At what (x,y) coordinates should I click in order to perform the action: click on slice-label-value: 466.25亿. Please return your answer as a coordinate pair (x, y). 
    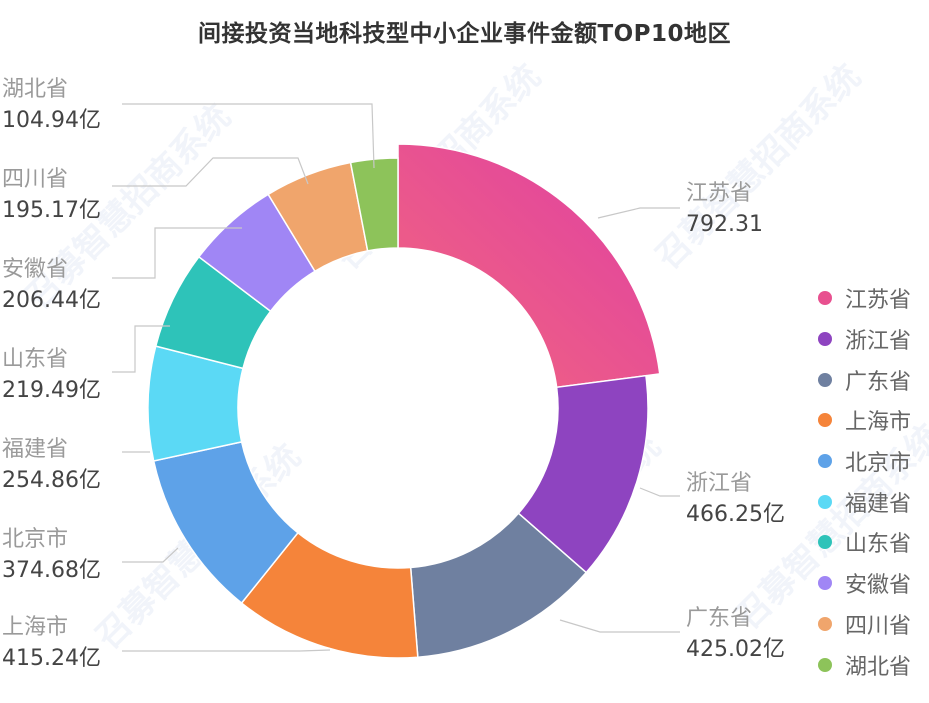
    Looking at the image, I should click on (735, 514).